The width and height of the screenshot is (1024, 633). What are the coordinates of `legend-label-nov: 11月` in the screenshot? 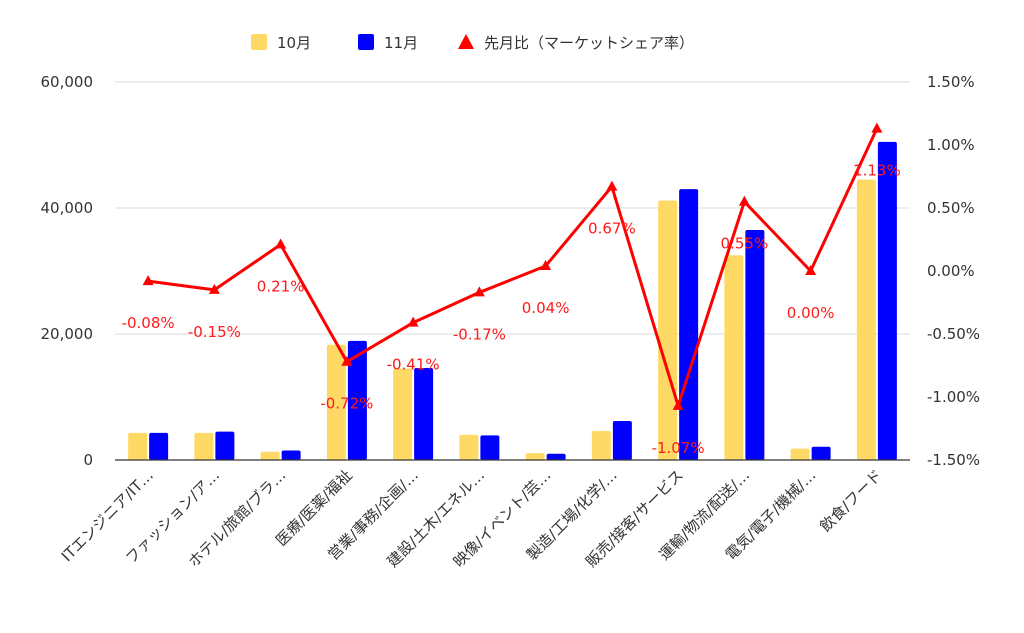 It's located at (401, 43).